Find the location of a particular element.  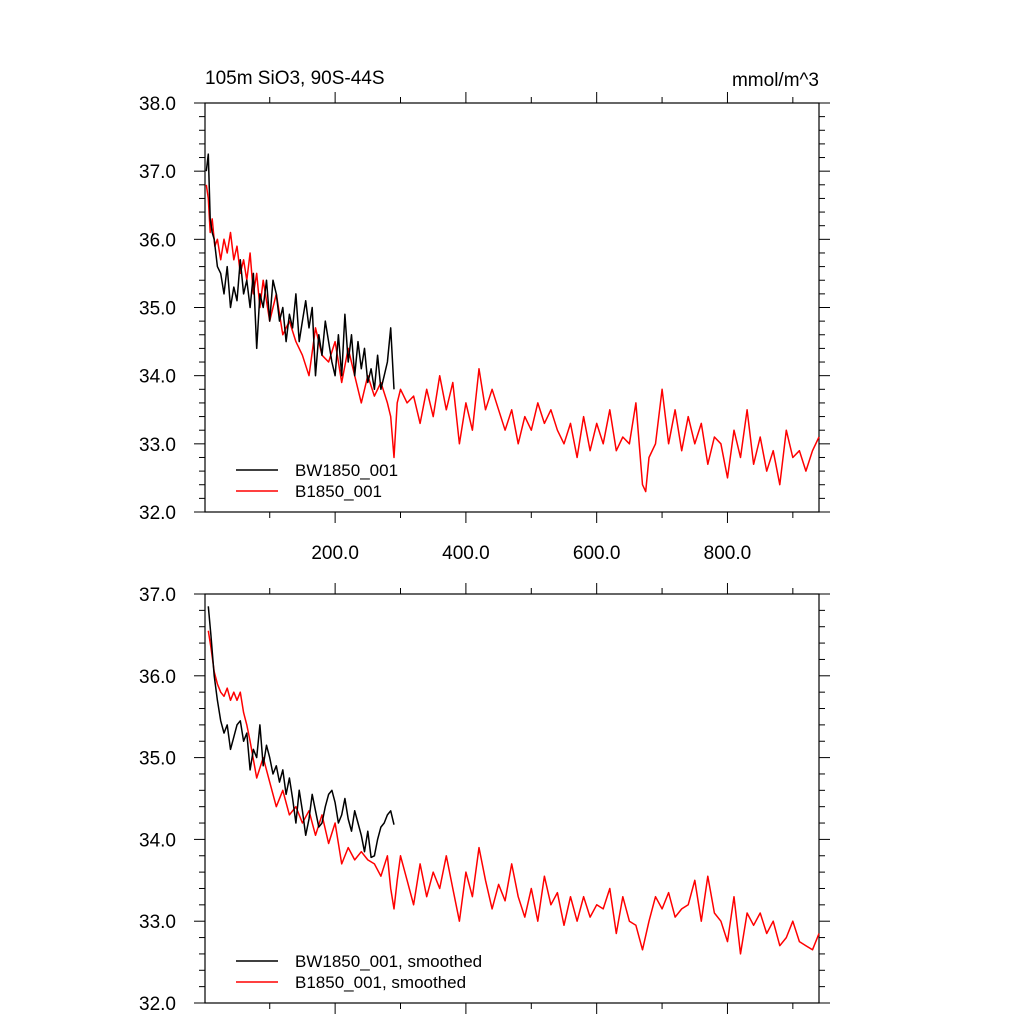

legend-label-1: B1850_001, smoothed is located at coordinates (380, 982).